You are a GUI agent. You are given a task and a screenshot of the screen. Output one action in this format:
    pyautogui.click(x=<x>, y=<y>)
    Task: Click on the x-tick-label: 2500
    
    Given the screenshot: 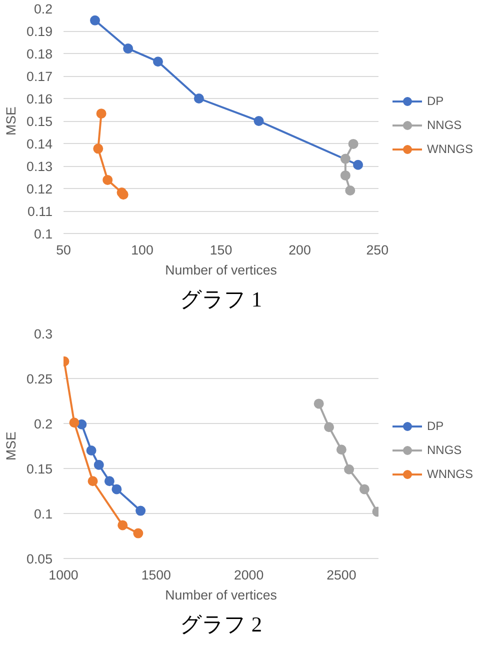 What is the action you would take?
    pyautogui.click(x=341, y=575)
    